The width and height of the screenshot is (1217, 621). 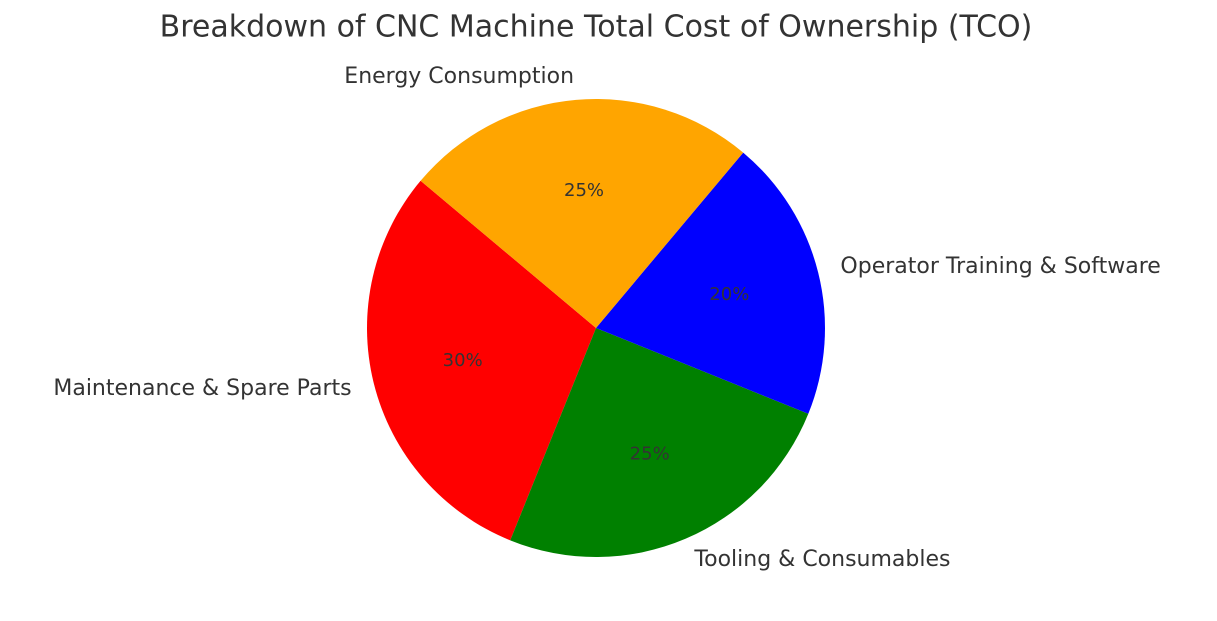 I want to click on slice-label: Energy Consumption, so click(x=459, y=76).